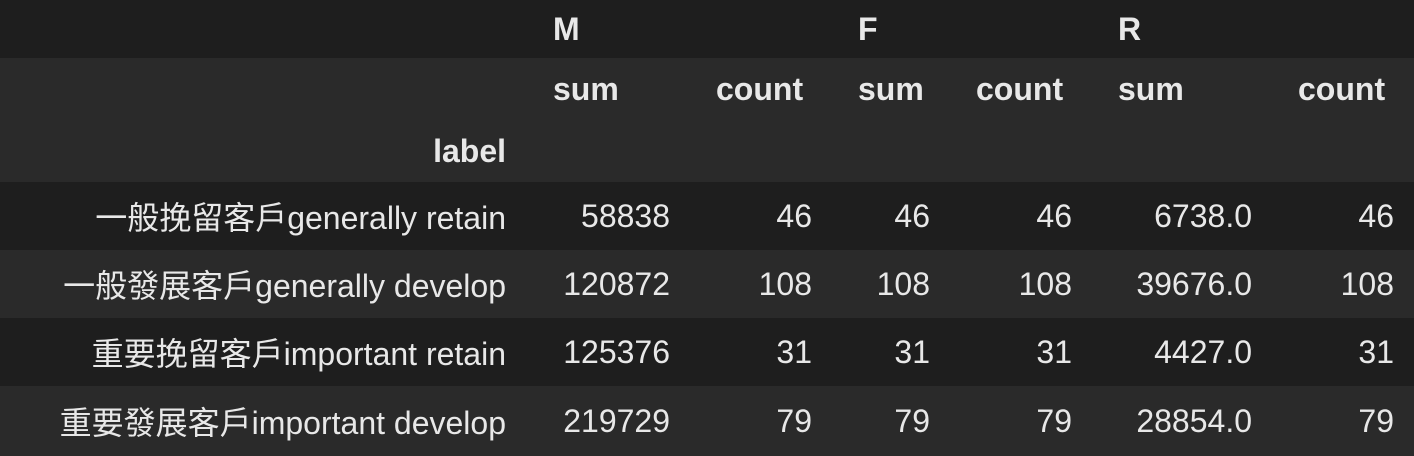 This screenshot has height=456, width=1414. Describe the element at coordinates (1151, 89) in the screenshot. I see `col-header-r-sum: sum` at that location.